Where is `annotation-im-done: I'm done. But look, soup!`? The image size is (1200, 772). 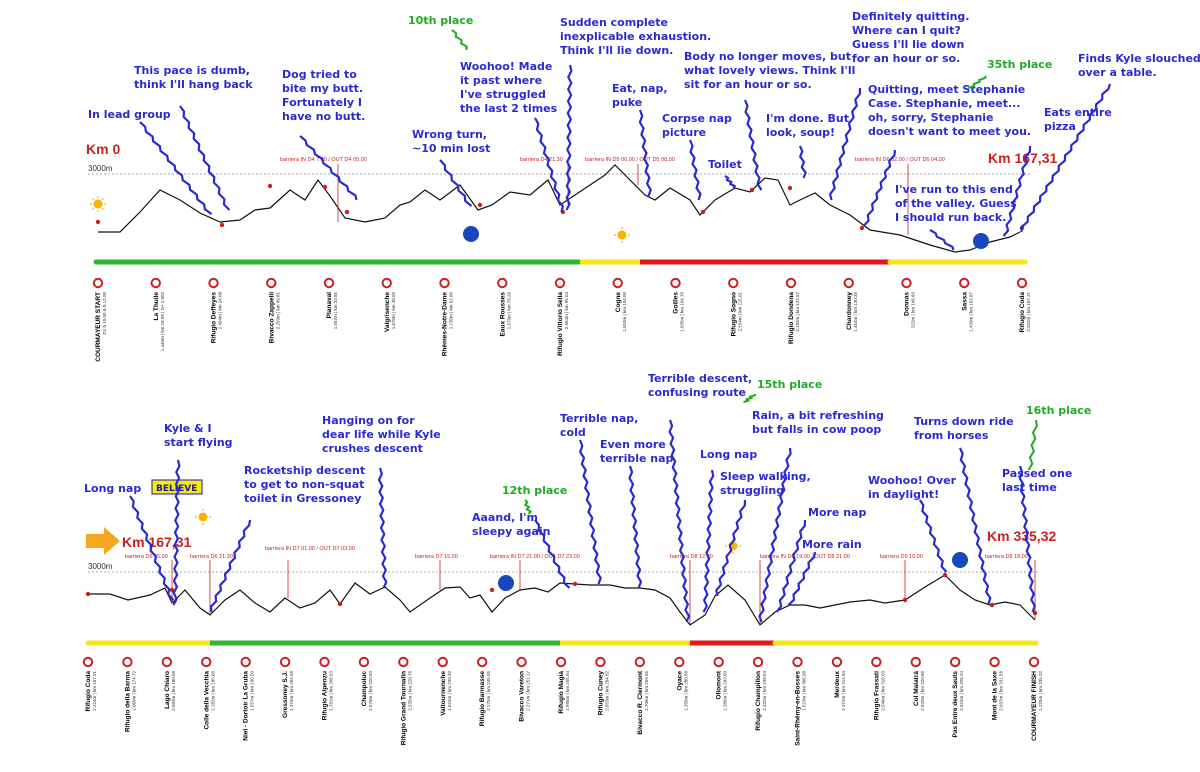 annotation-im-done: I'm done. But look, soup! is located at coordinates (807, 145).